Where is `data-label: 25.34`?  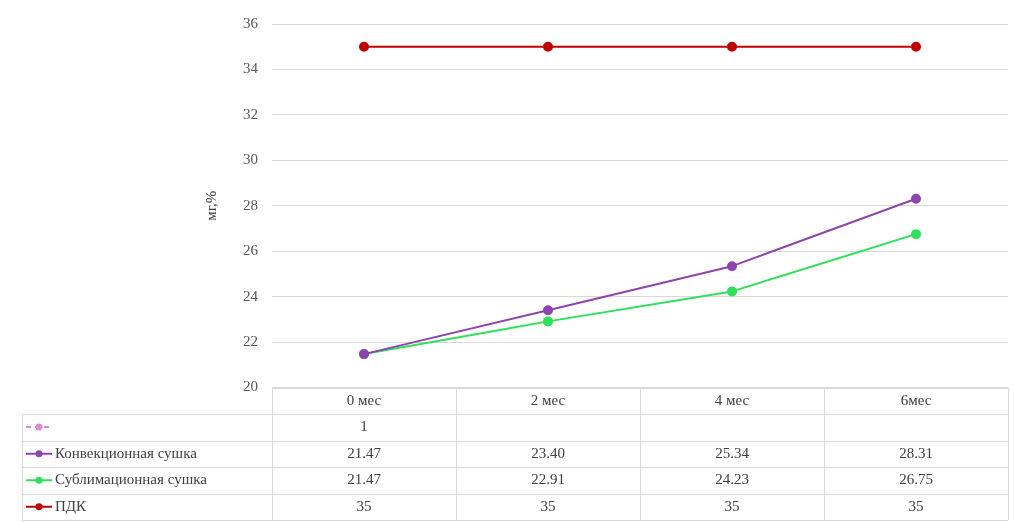
data-label: 25.34 is located at coordinates (732, 452).